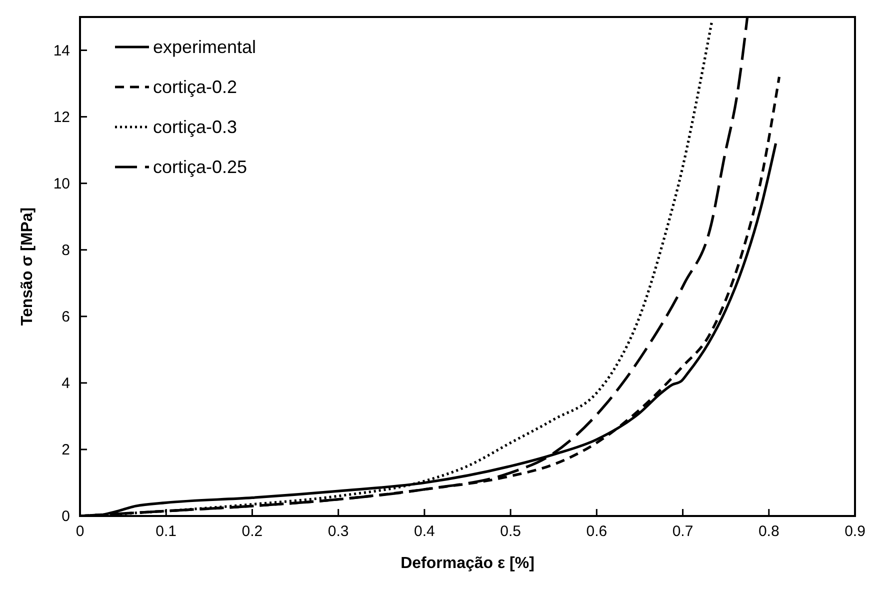 The width and height of the screenshot is (879, 594). What do you see at coordinates (424, 531) in the screenshot?
I see `x-tick-label: 0.4` at bounding box center [424, 531].